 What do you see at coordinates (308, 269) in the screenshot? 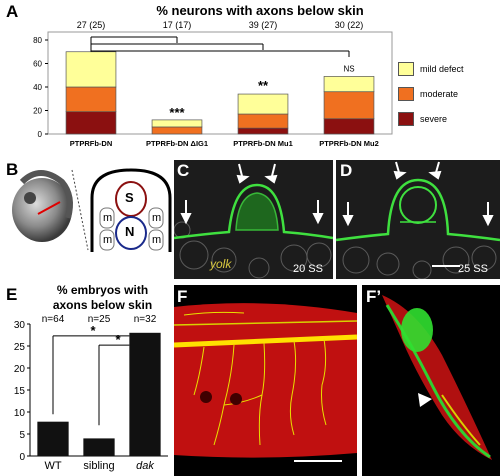
I see `panel-c-stage: 20 SS` at bounding box center [308, 269].